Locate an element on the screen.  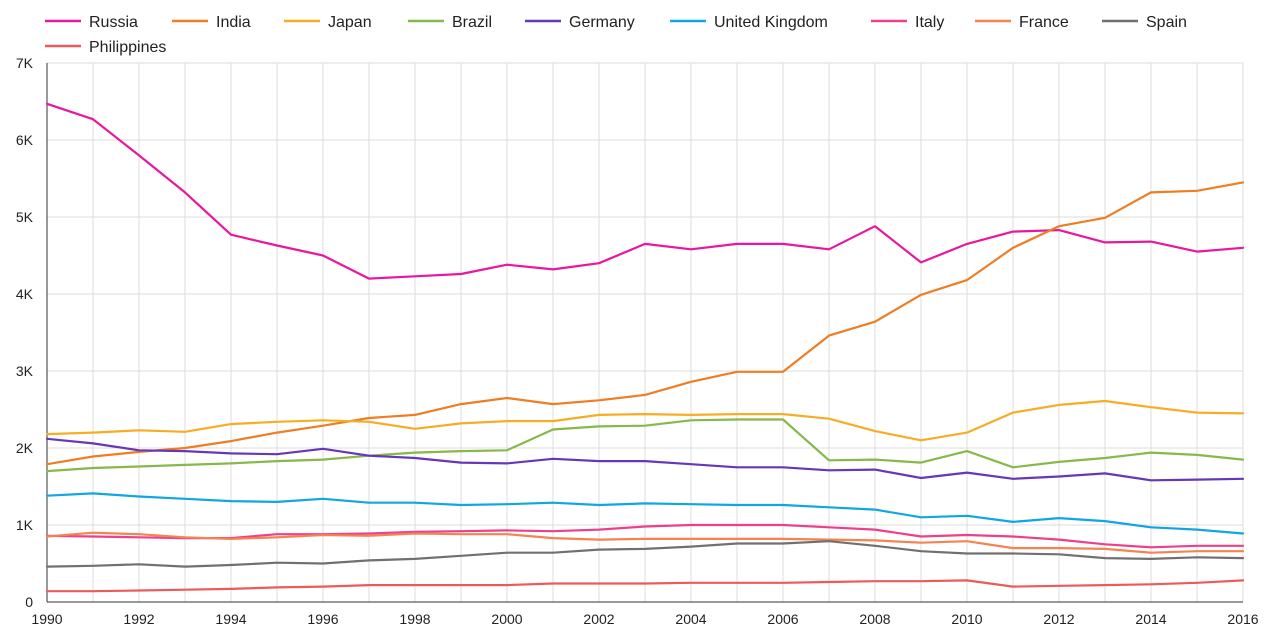
legend-item-germany: Germany is located at coordinates (580, 22).